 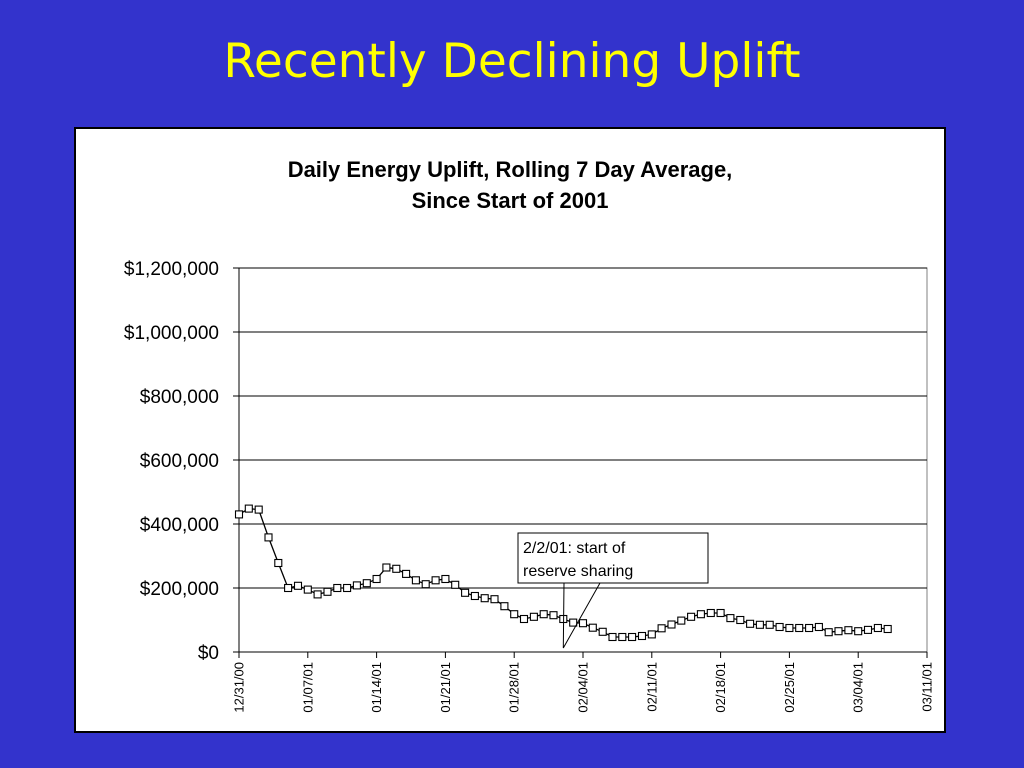 I want to click on x-tick-label: 01/21/01, so click(x=445, y=687).